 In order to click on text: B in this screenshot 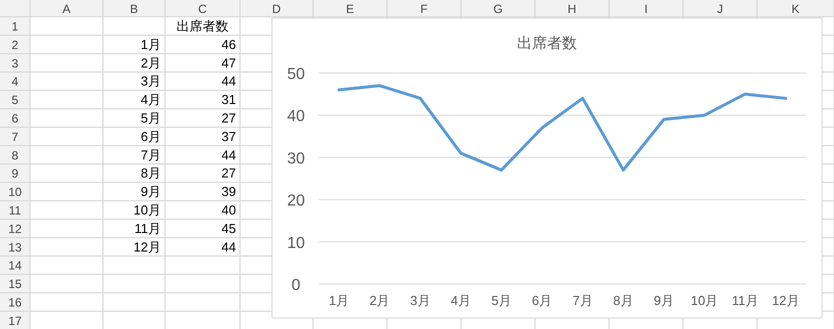, I will do `click(134, 9)`.